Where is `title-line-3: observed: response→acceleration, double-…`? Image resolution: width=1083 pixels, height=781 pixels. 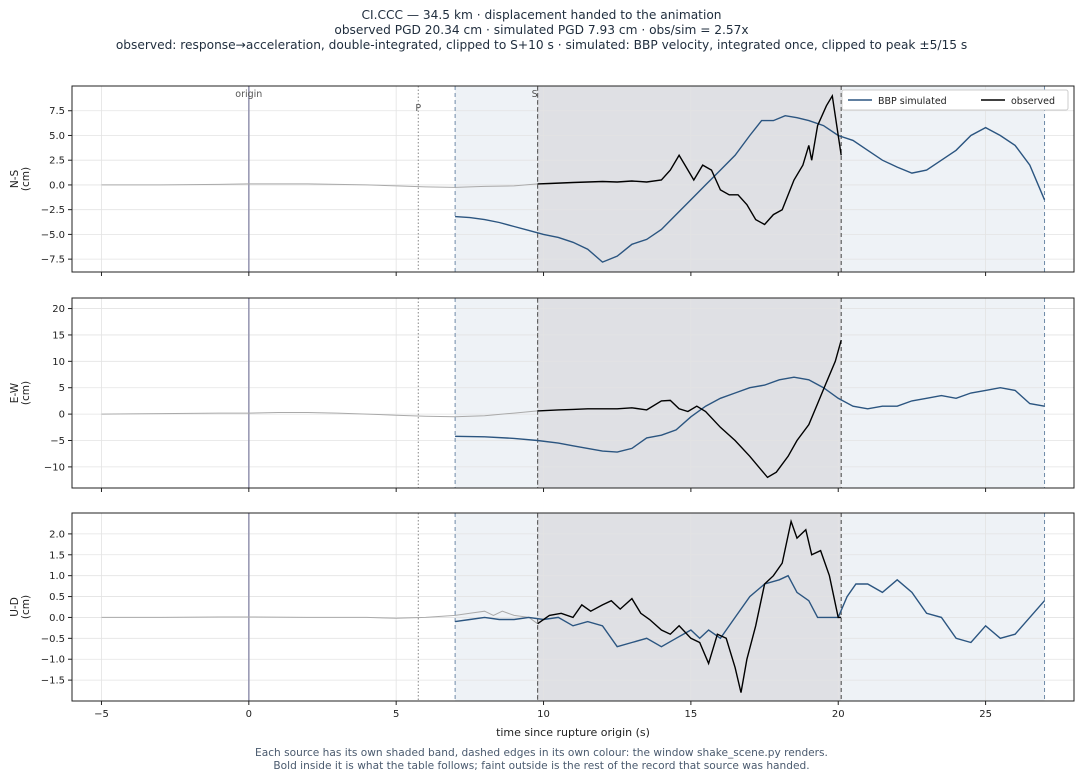
title-line-3: observed: response→acceleration, double-… is located at coordinates (541, 45).